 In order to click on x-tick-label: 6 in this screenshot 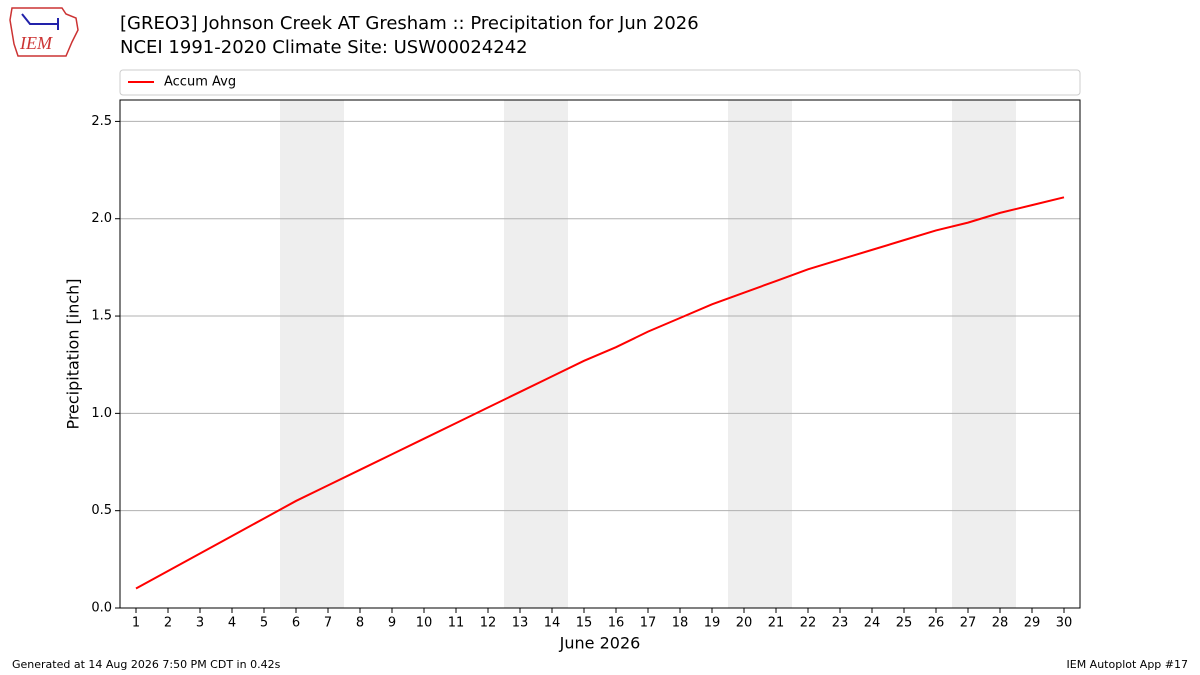, I will do `click(296, 623)`.